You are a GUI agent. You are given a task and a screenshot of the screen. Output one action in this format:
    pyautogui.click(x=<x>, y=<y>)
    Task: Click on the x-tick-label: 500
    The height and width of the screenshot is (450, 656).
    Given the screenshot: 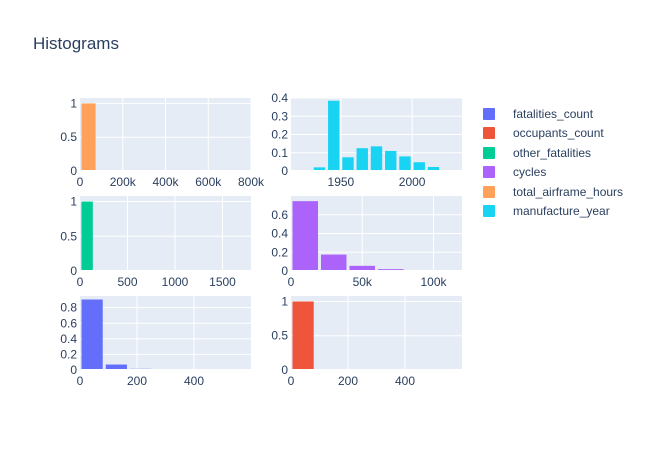 What is the action you would take?
    pyautogui.click(x=127, y=282)
    